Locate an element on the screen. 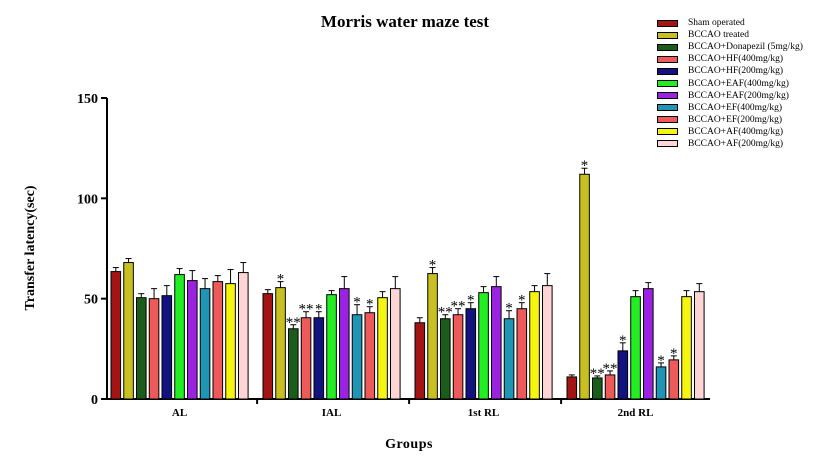 This screenshot has width=834, height=459. legend-item: Sham operated is located at coordinates (730, 23).